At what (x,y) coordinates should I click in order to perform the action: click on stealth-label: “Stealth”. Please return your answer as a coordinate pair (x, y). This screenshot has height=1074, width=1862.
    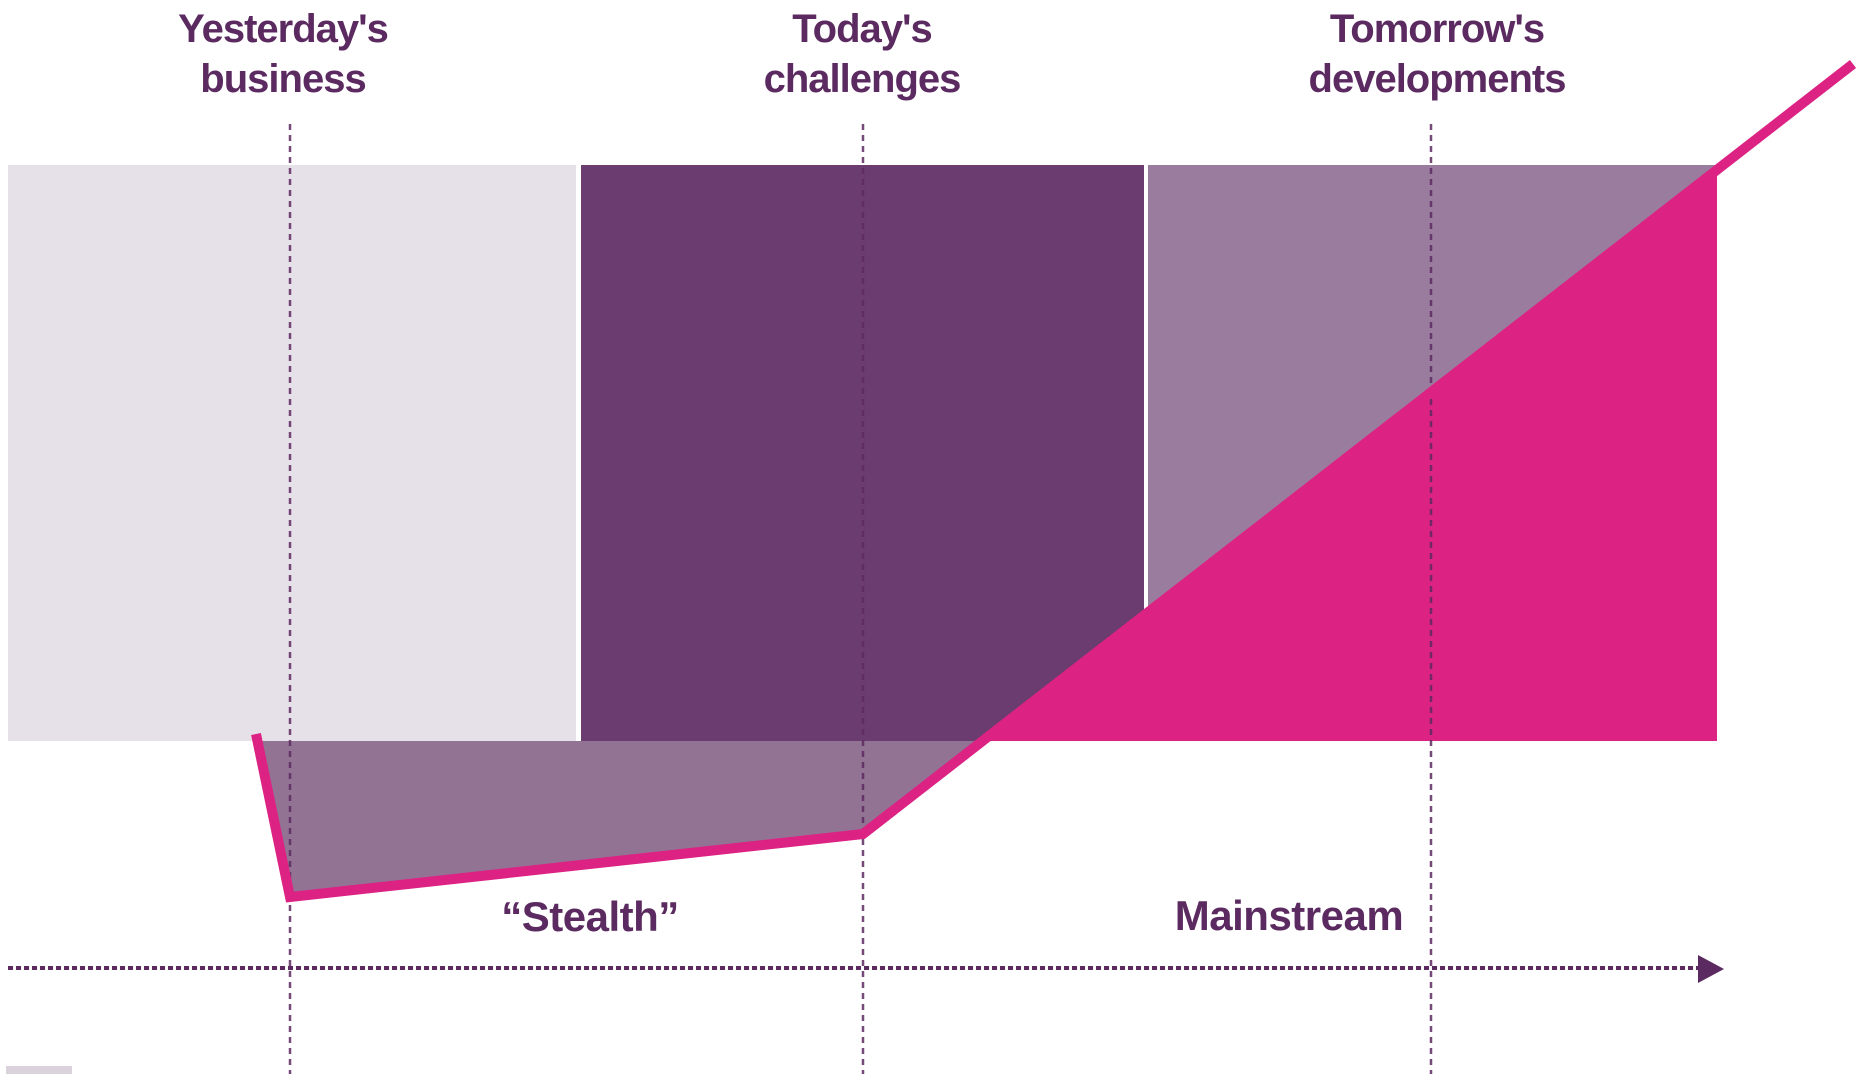
    Looking at the image, I should click on (590, 916).